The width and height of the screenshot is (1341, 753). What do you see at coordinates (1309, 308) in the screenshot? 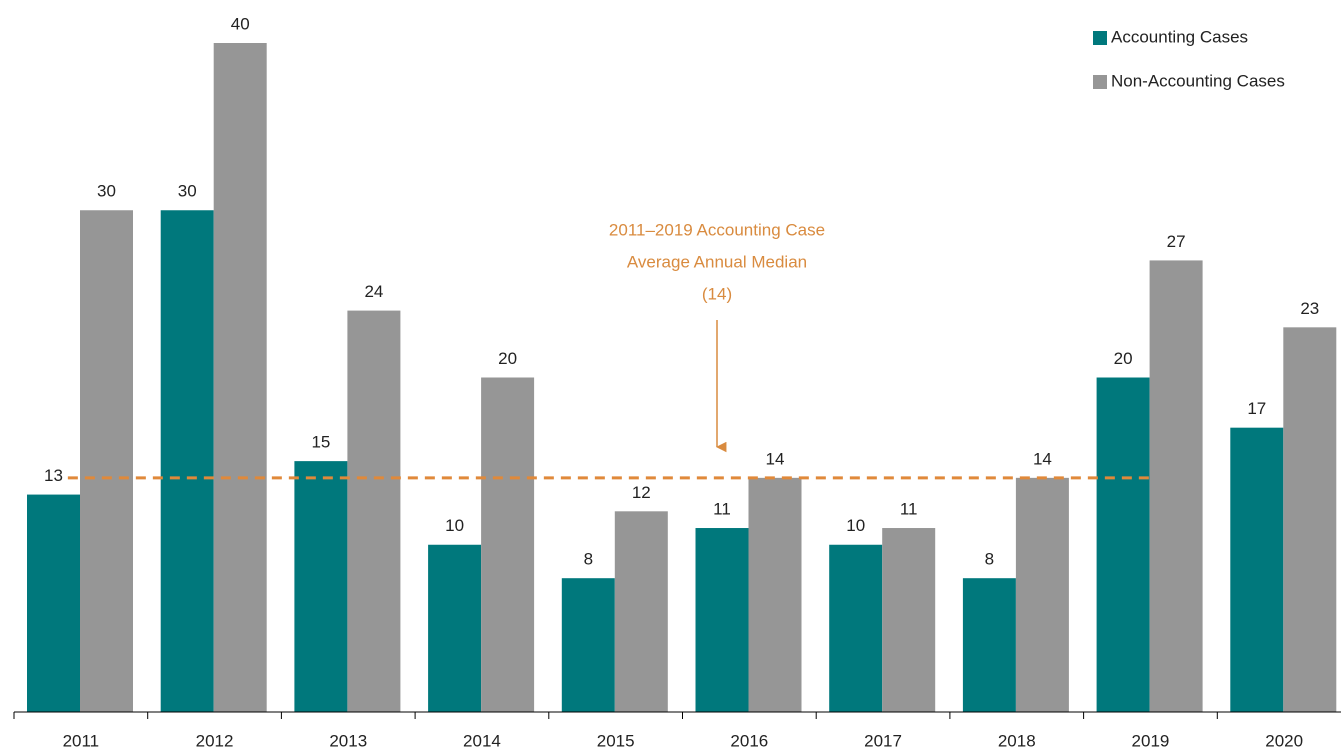
I see `value-label: 23` at bounding box center [1309, 308].